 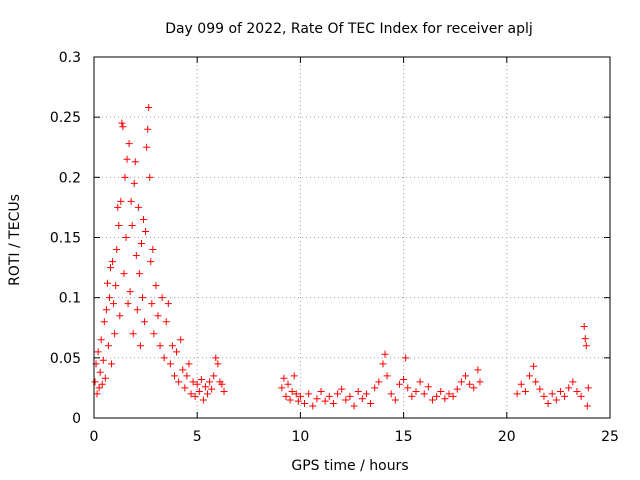 I want to click on y-tick-label: 0.2, so click(x=70, y=178).